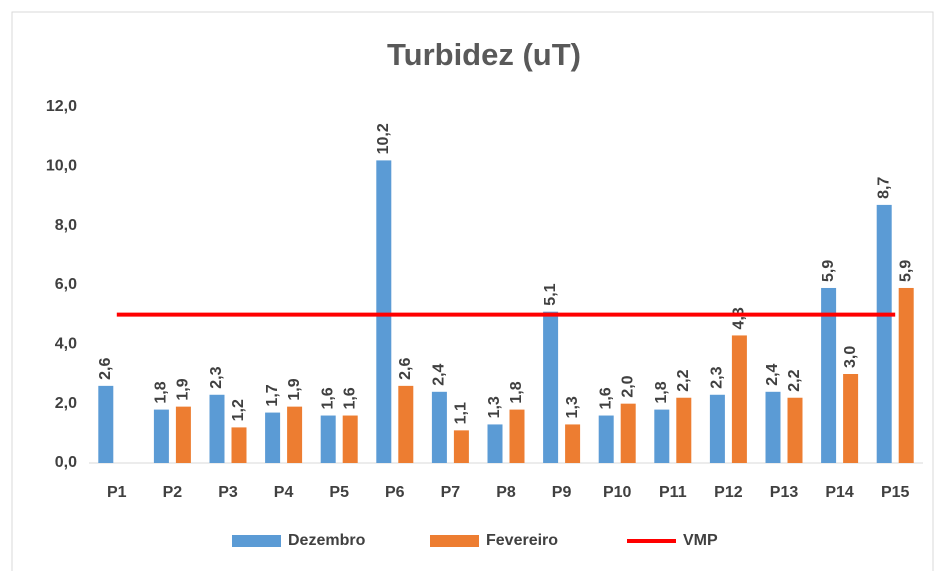 This screenshot has width=938, height=571. What do you see at coordinates (395, 492) in the screenshot?
I see `x-tick-label: P6` at bounding box center [395, 492].